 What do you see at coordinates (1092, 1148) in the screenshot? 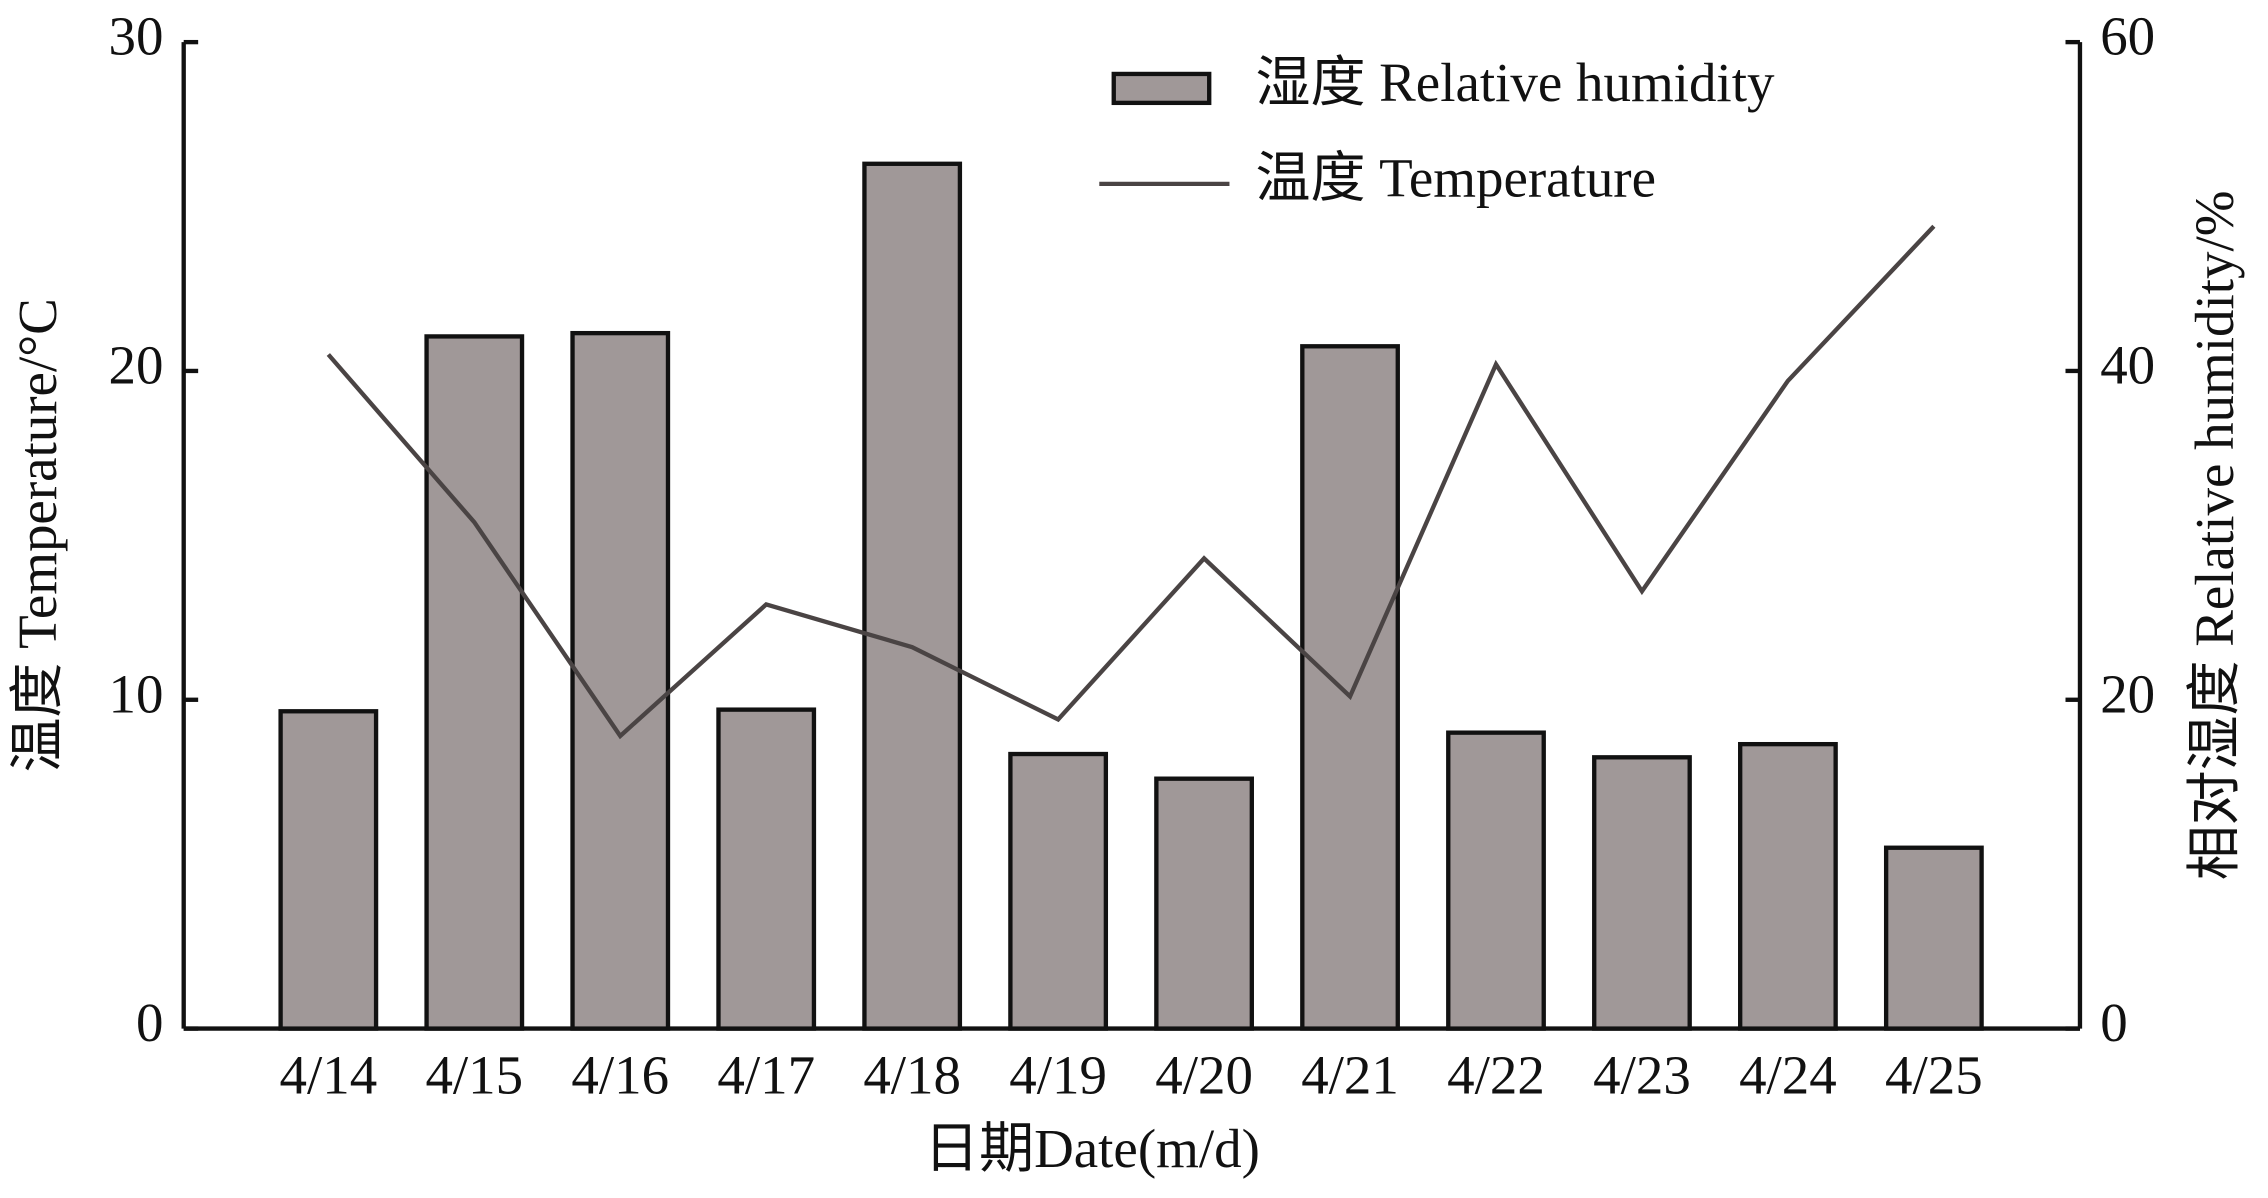
I see `x-axis-label: 日期Date(m/d)` at bounding box center [1092, 1148].